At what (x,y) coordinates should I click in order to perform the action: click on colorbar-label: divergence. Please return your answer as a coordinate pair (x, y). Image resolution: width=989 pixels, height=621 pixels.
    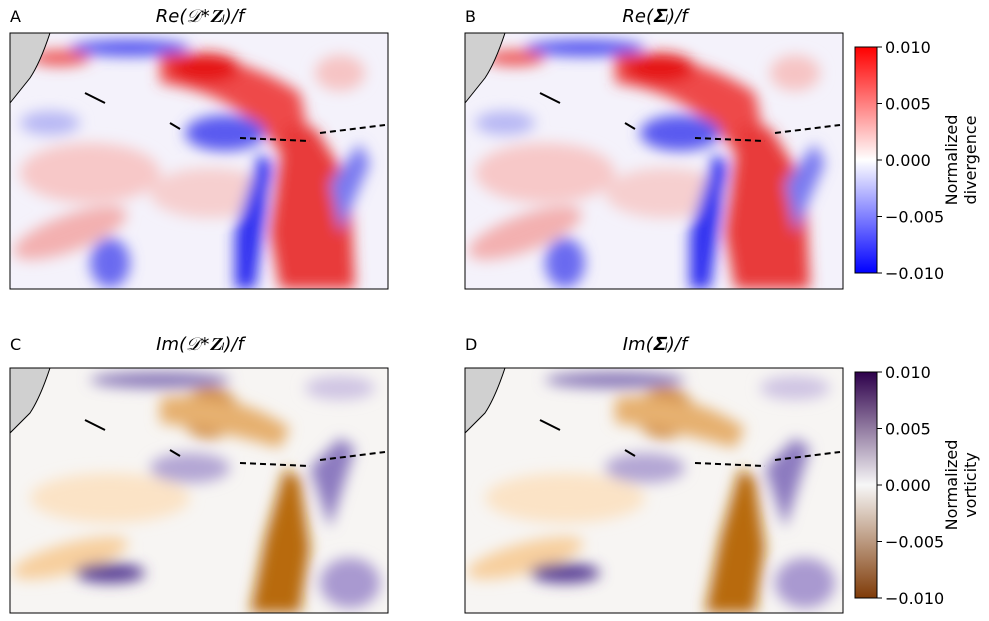
    Looking at the image, I should click on (970, 160).